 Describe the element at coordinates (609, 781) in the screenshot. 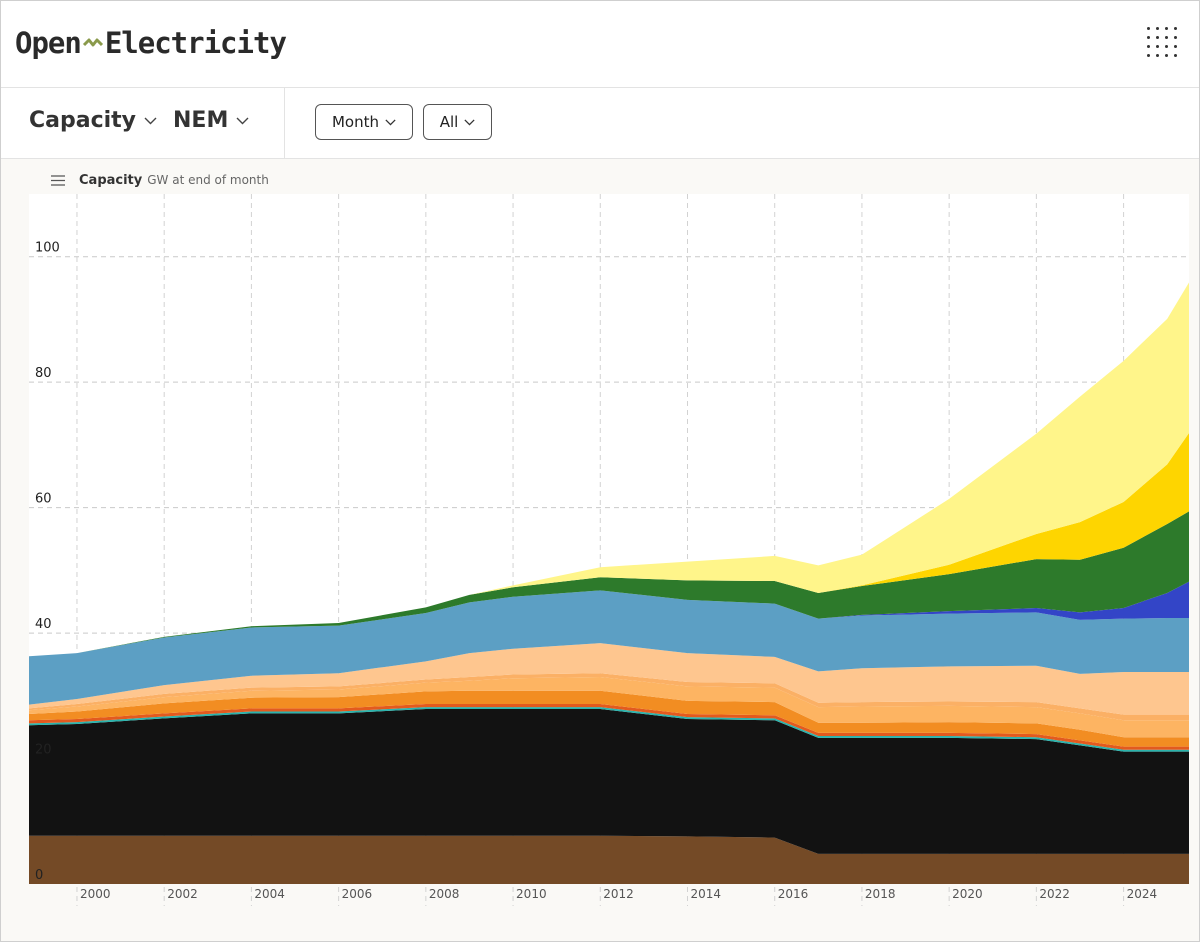

I see `area-black-coal` at that location.